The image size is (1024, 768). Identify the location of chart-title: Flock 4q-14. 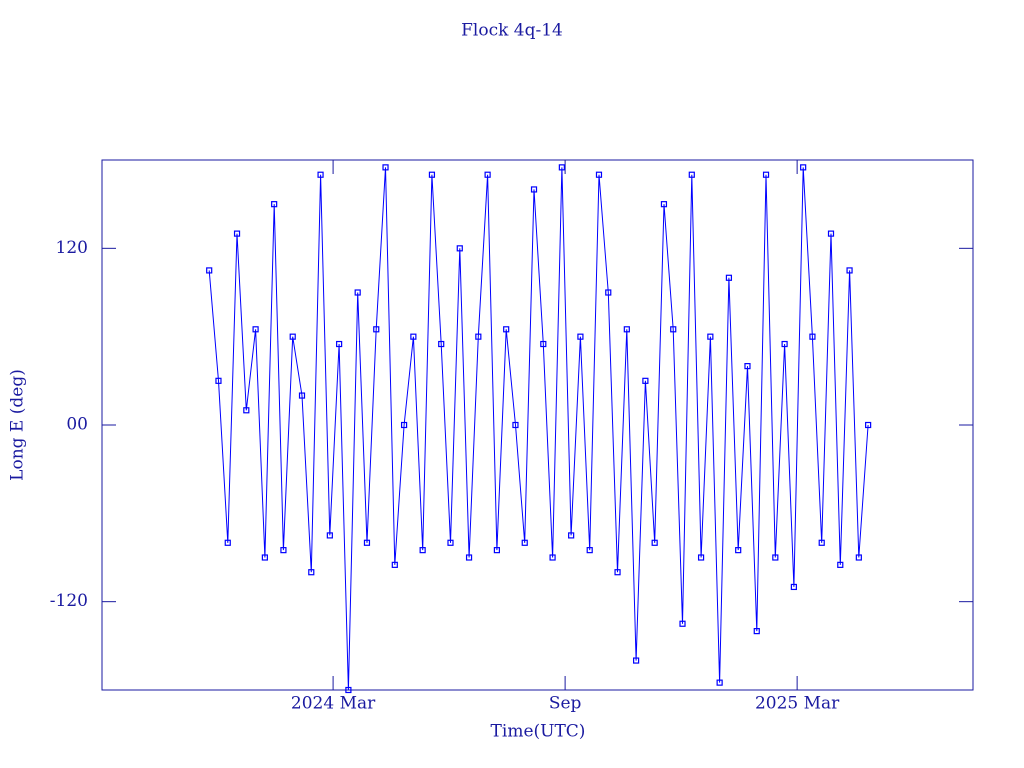
(512, 31).